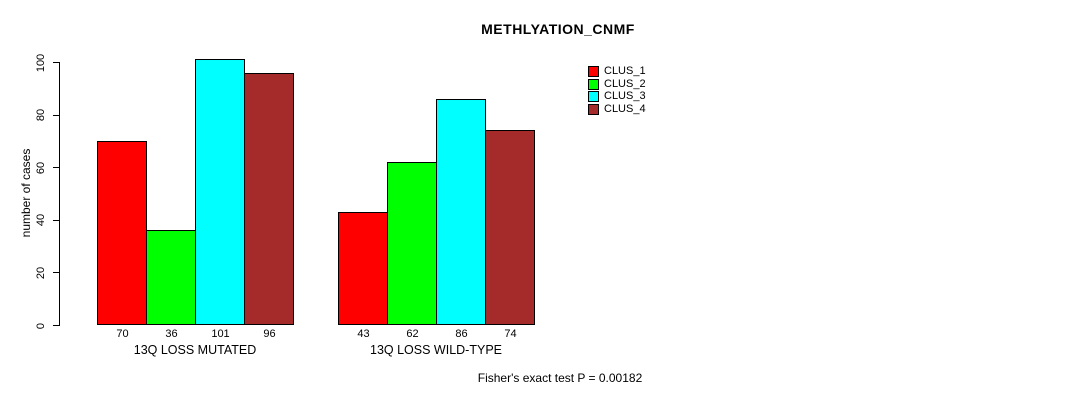 This screenshot has height=400, width=1090. Describe the element at coordinates (41, 273) in the screenshot. I see `y-tick-label: 20` at that location.